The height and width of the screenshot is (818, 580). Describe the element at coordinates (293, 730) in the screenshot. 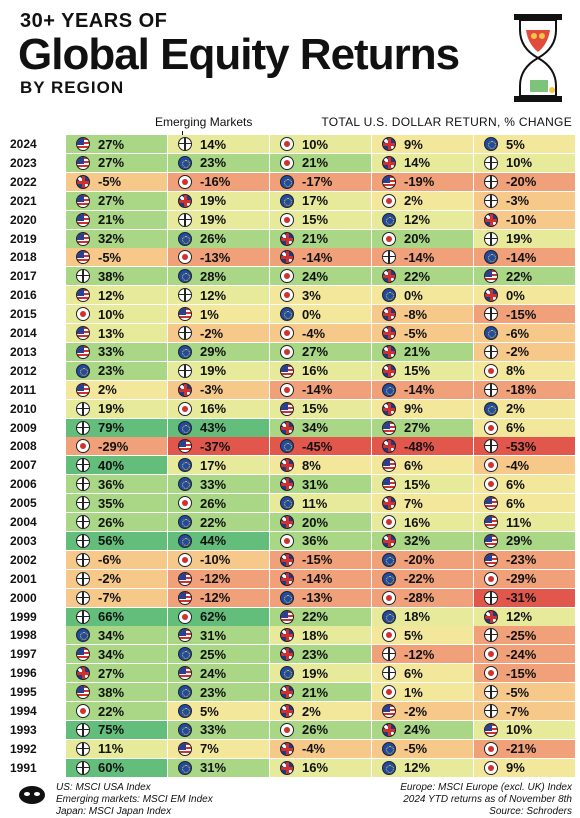

I see `table-row: 1993 75% 33% 26% 24% 10%` at that location.